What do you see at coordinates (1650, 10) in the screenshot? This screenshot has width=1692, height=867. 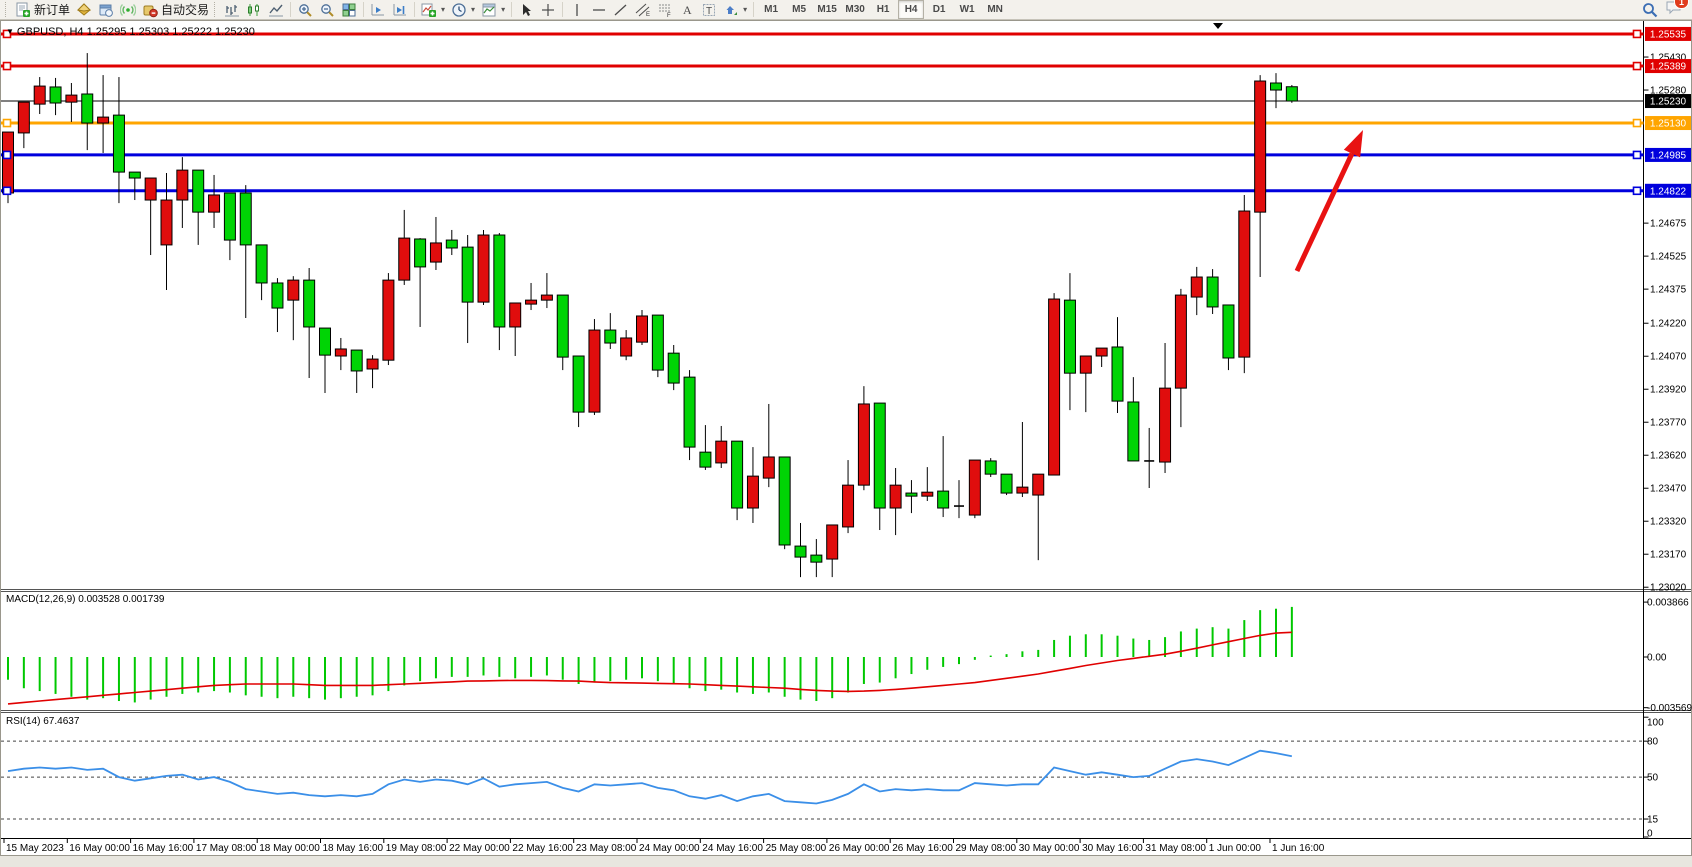 I see `search-icon` at bounding box center [1650, 10].